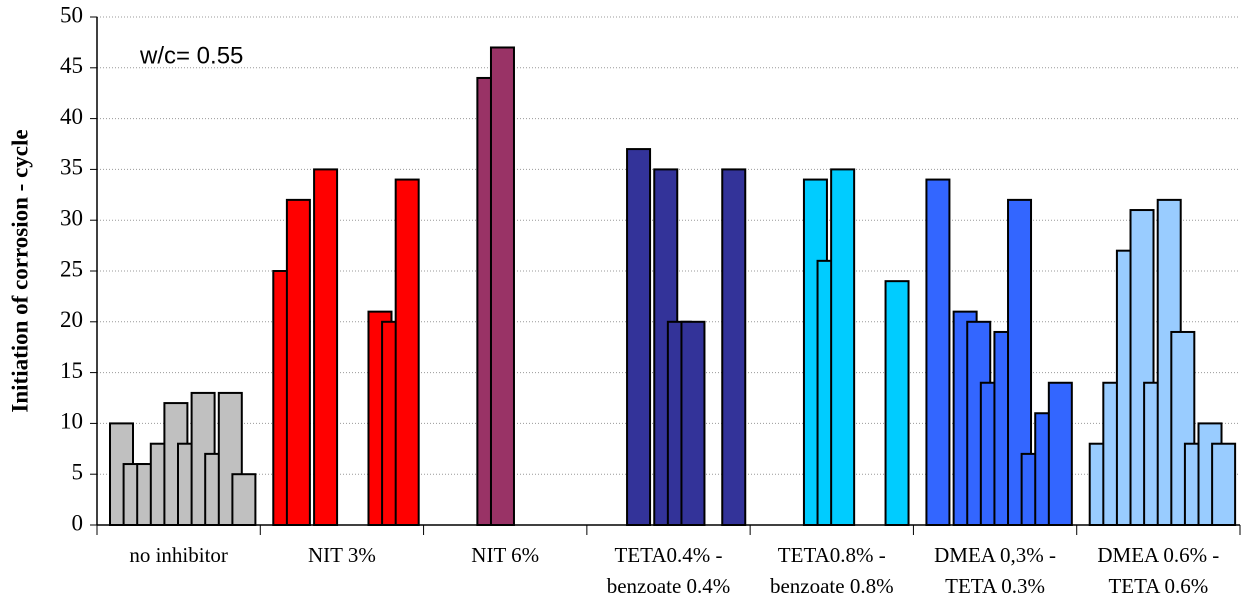 The image size is (1253, 601). I want to click on x-tick-label: no inhibitor, so click(178, 555).